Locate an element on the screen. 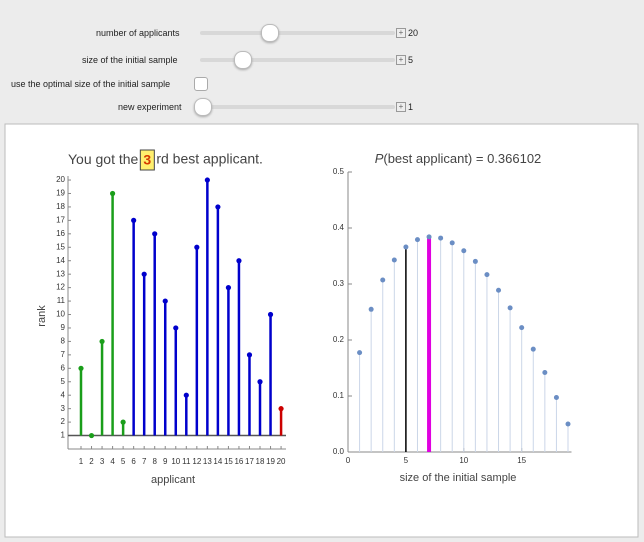 Image resolution: width=644 pixels, height=542 pixels. y-tick-label: 18 is located at coordinates (60, 206).